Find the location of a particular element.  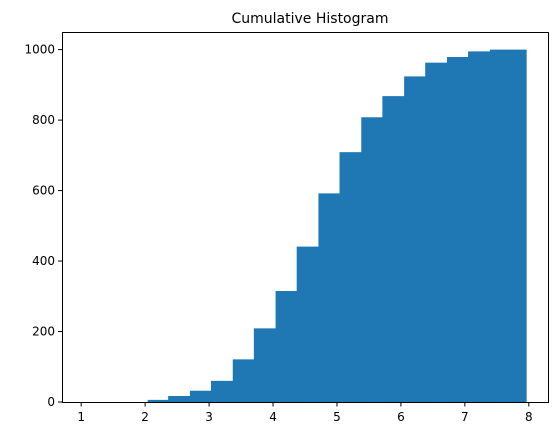

y-axis-ticks: 0 200 400 600 800 1000 is located at coordinates (43, 226).